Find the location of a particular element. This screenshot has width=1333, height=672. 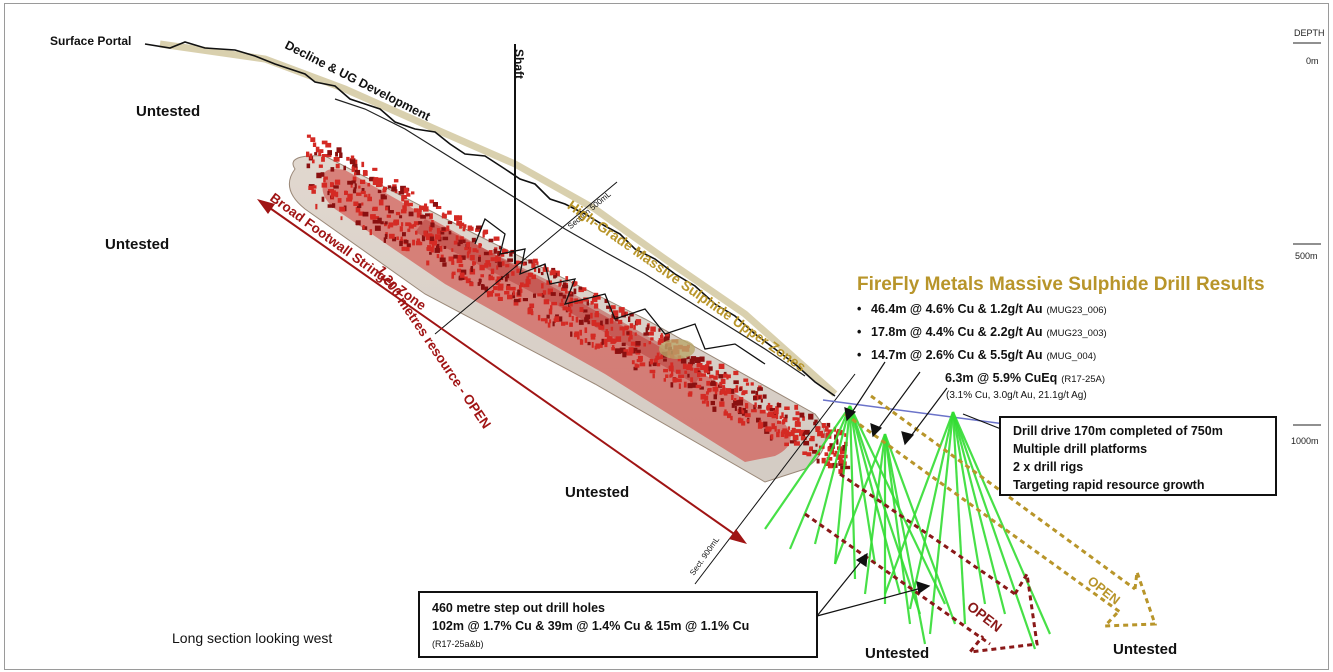

untested-label: Untested is located at coordinates (897, 653).